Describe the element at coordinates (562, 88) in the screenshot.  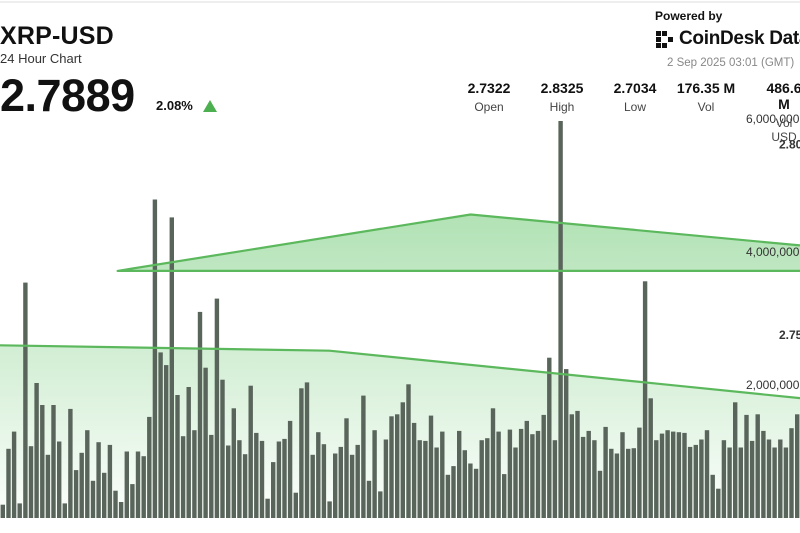
I see `stat-high-value: 2.8325` at that location.